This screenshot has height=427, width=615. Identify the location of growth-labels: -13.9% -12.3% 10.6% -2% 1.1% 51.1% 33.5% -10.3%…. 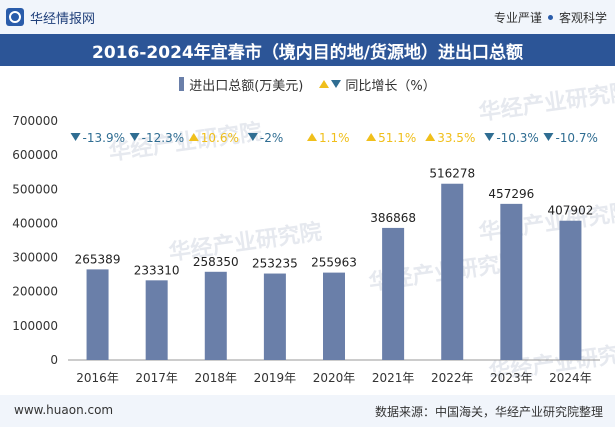
(334, 138).